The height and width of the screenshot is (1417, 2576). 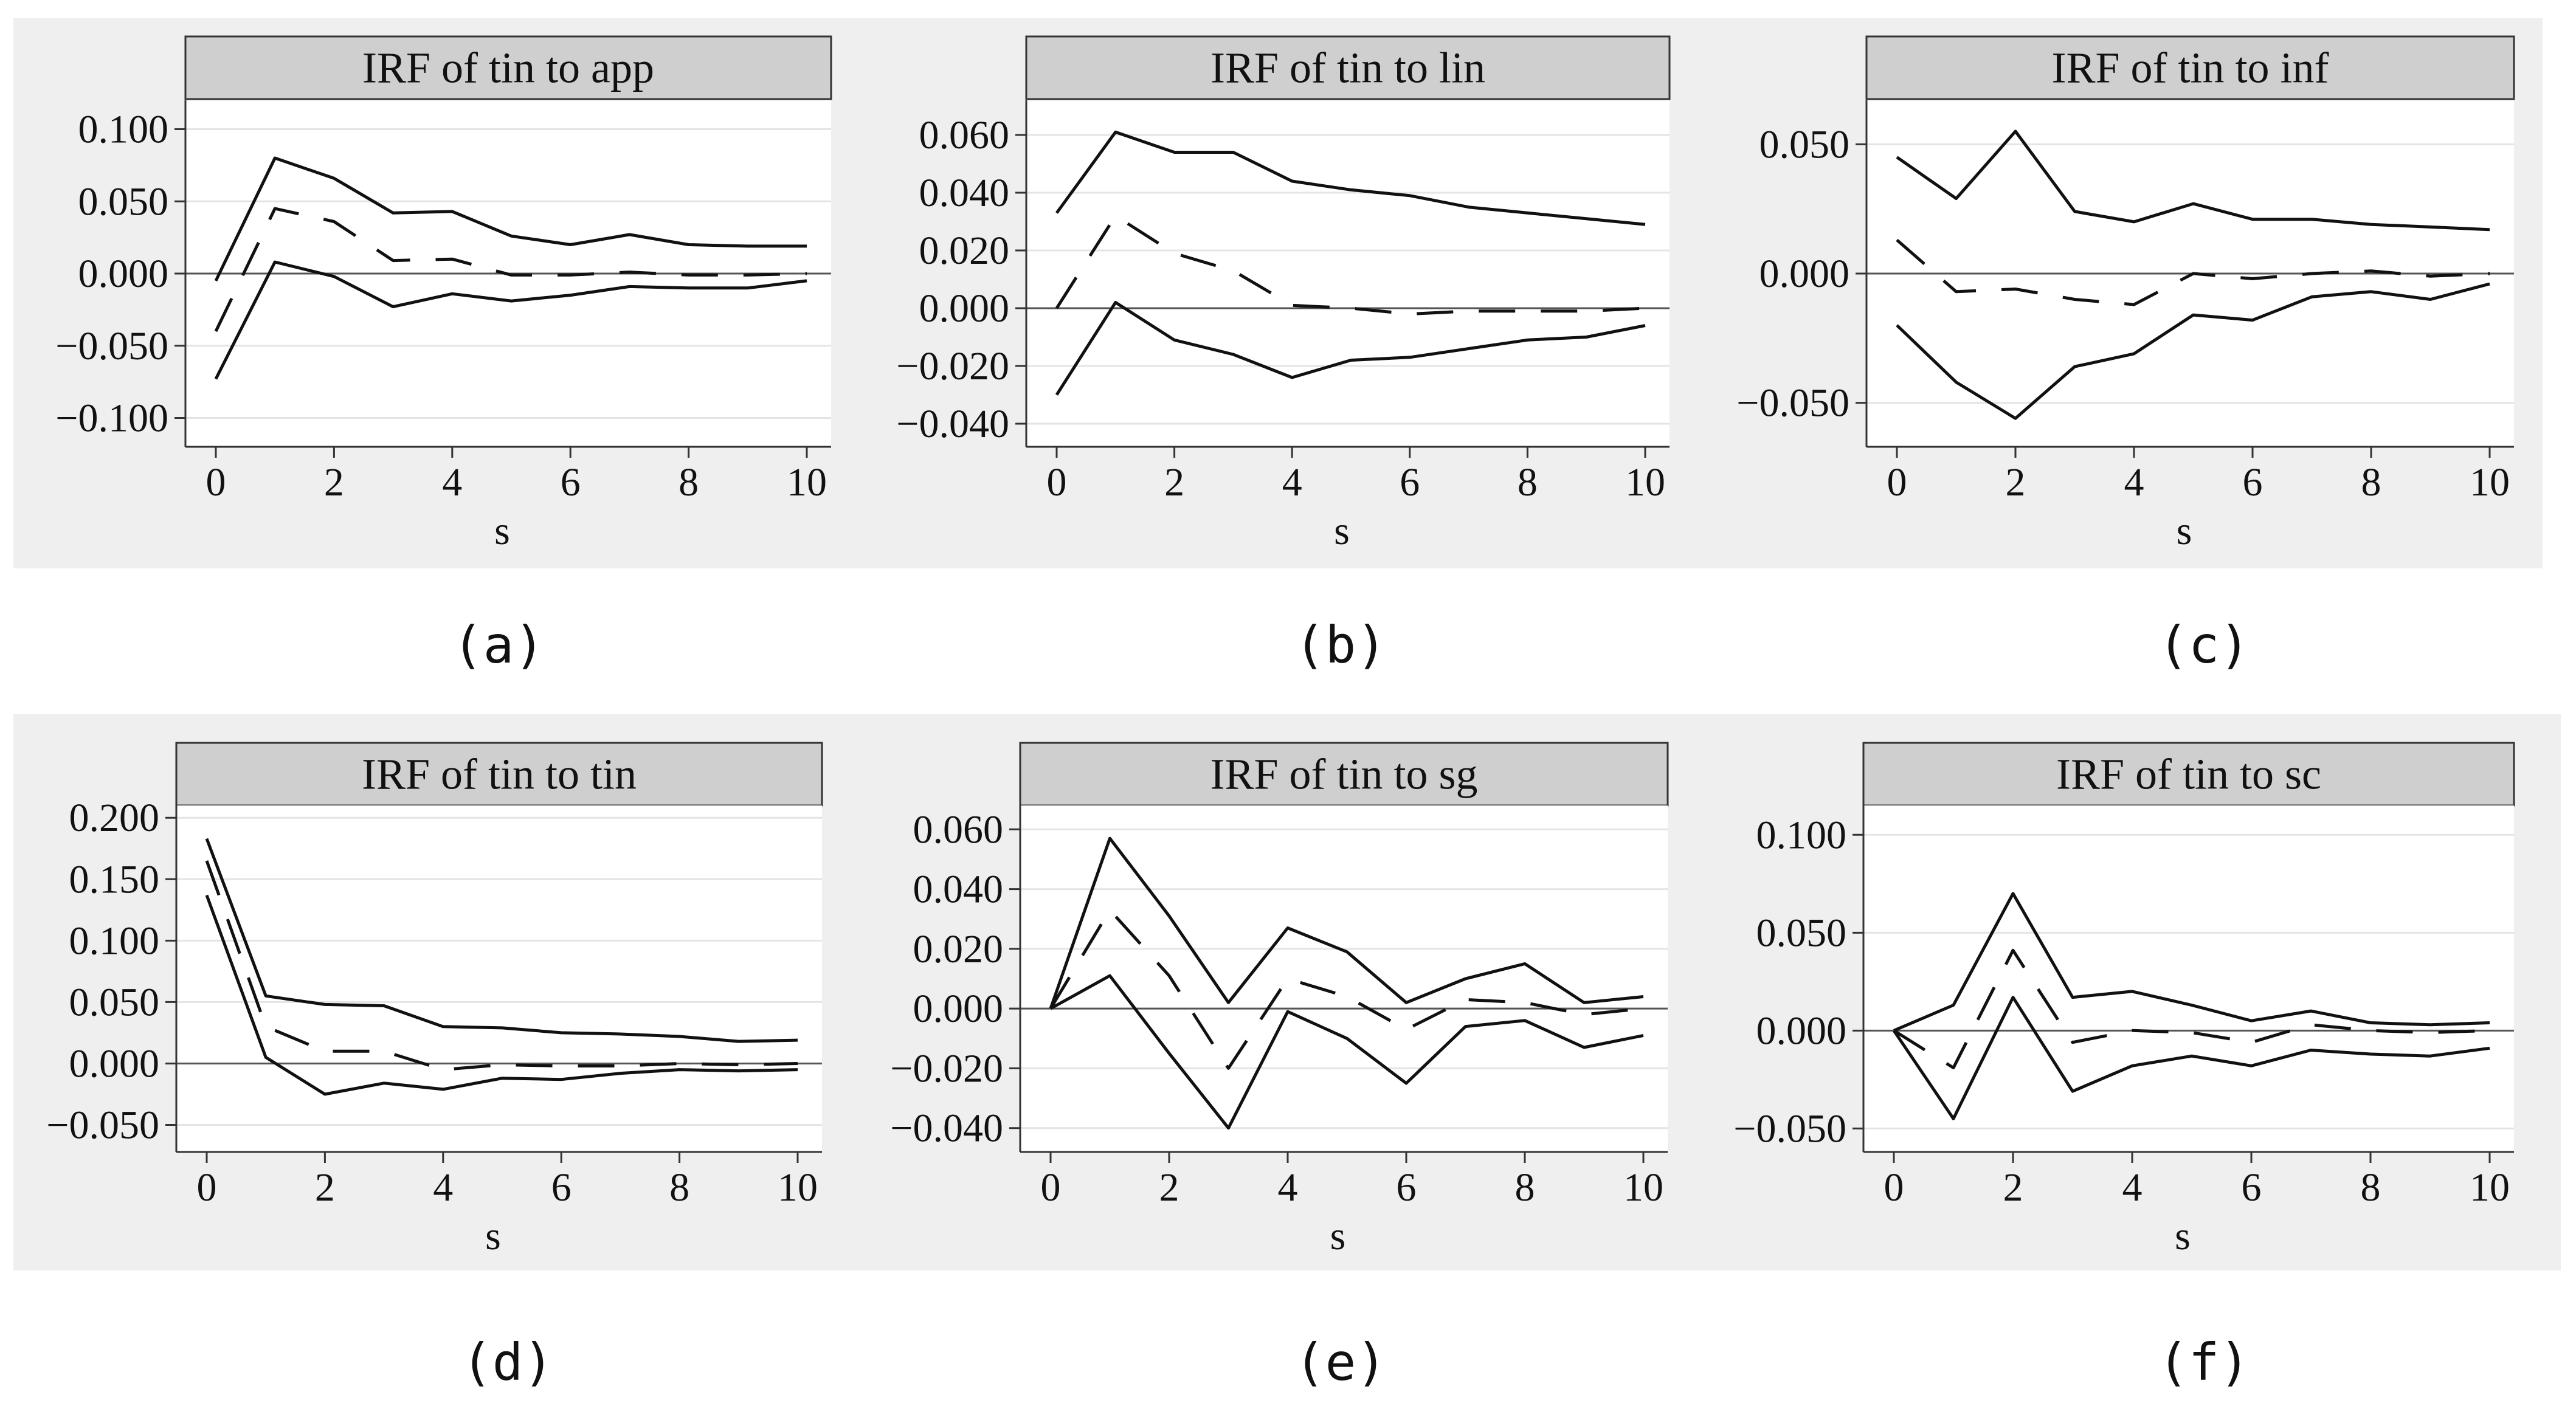 I want to click on panel-title: IRF of tin to sc, so click(x=2188, y=774).